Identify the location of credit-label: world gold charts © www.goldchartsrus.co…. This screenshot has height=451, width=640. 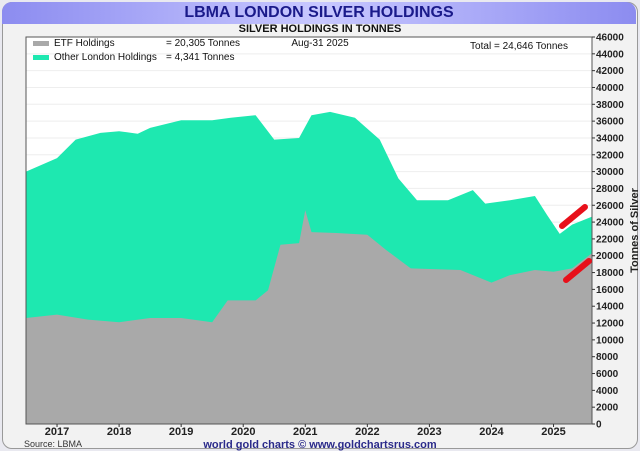
(319, 445).